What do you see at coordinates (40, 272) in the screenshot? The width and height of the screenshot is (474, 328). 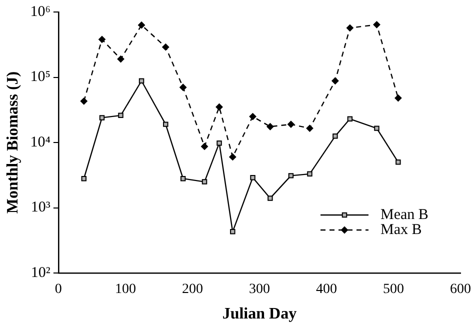 I see `y-tick-label: 10²` at bounding box center [40, 272].